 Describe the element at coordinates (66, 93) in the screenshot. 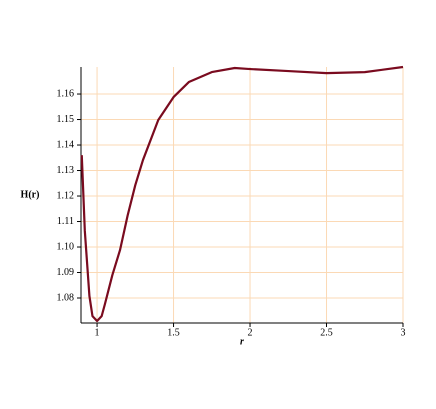

I see `y-tick-label: 1.16` at that location.